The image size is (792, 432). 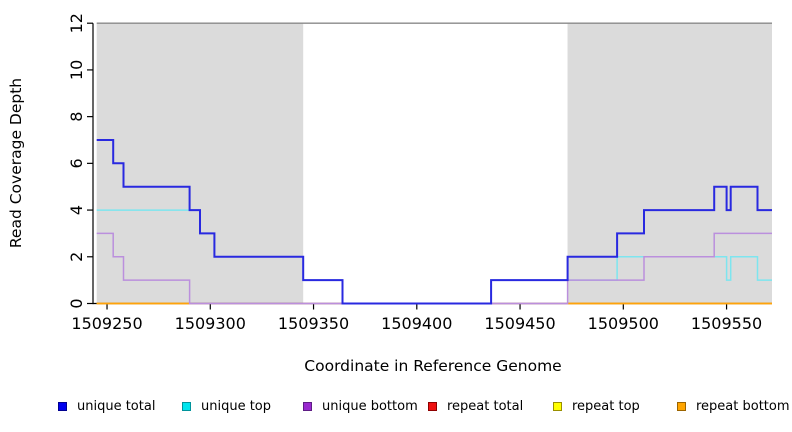 I want to click on legend-label: repeat total, so click(x=485, y=406).